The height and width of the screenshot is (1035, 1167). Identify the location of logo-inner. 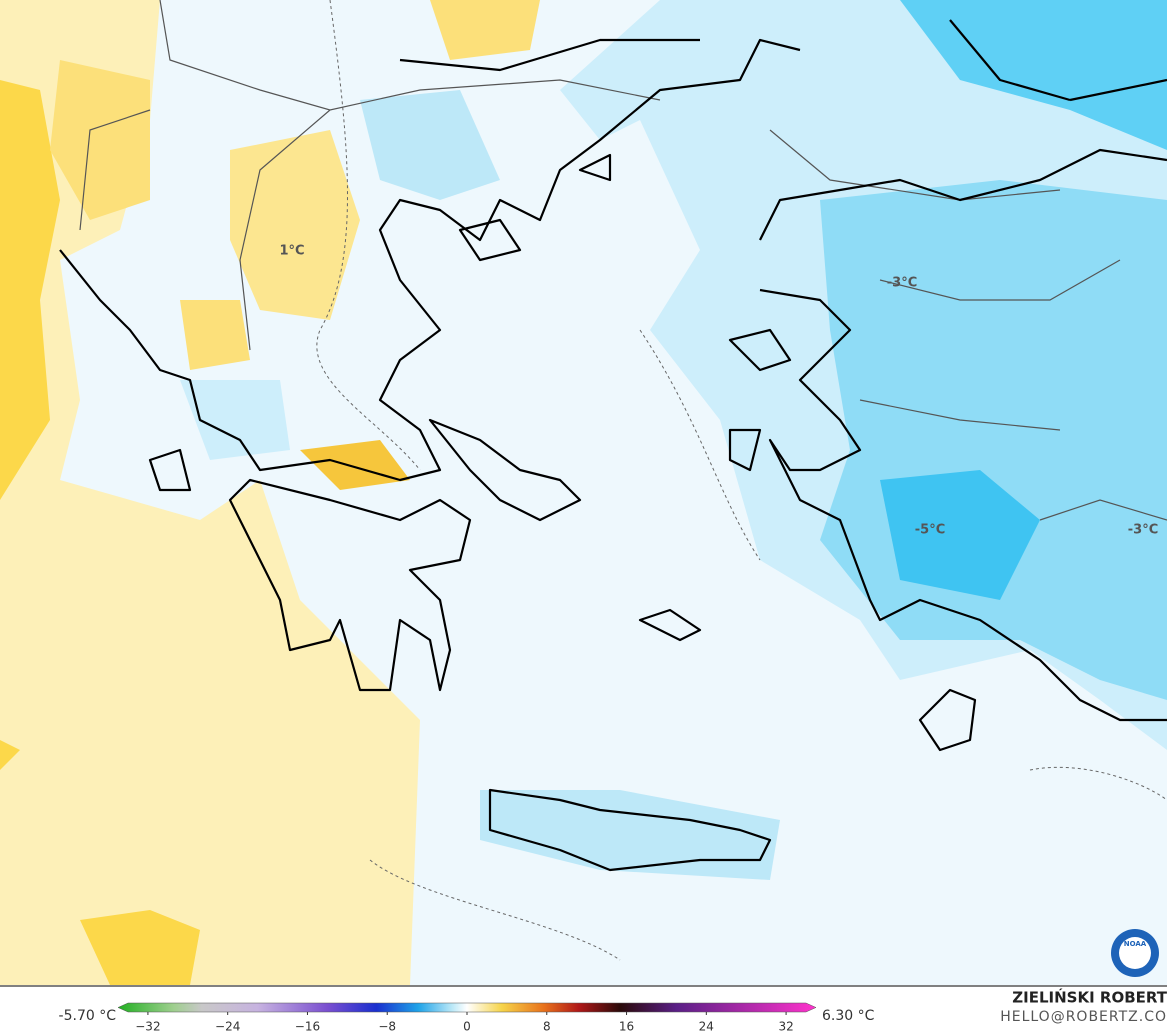
(1135, 953).